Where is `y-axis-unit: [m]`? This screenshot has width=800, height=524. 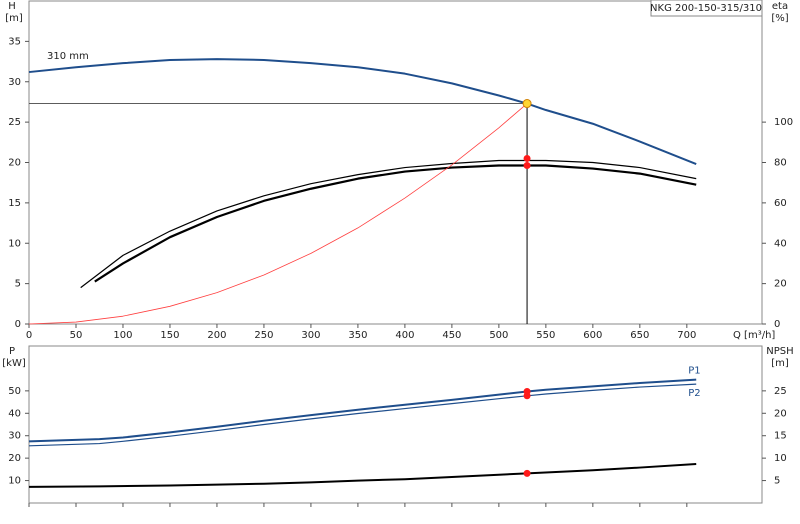 y-axis-unit: [m] is located at coordinates (14, 18).